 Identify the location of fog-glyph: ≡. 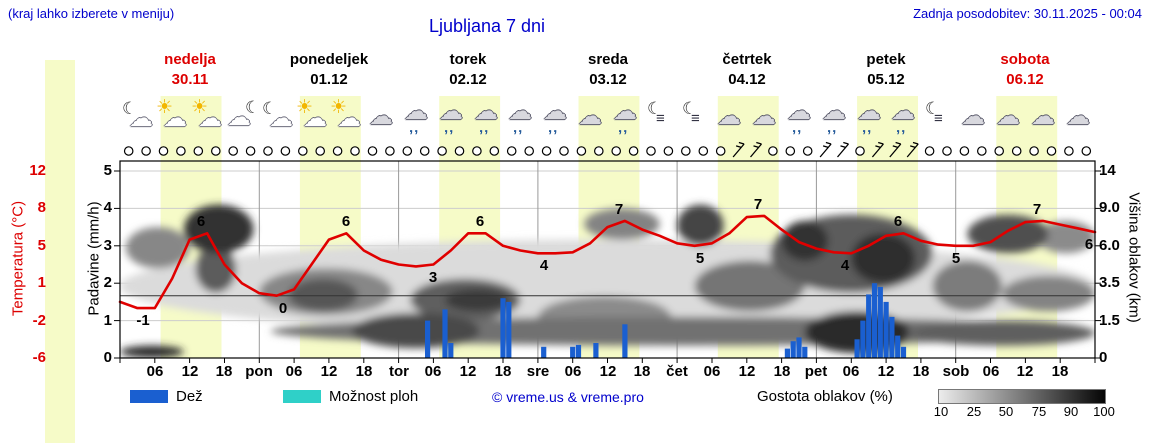
(695, 118).